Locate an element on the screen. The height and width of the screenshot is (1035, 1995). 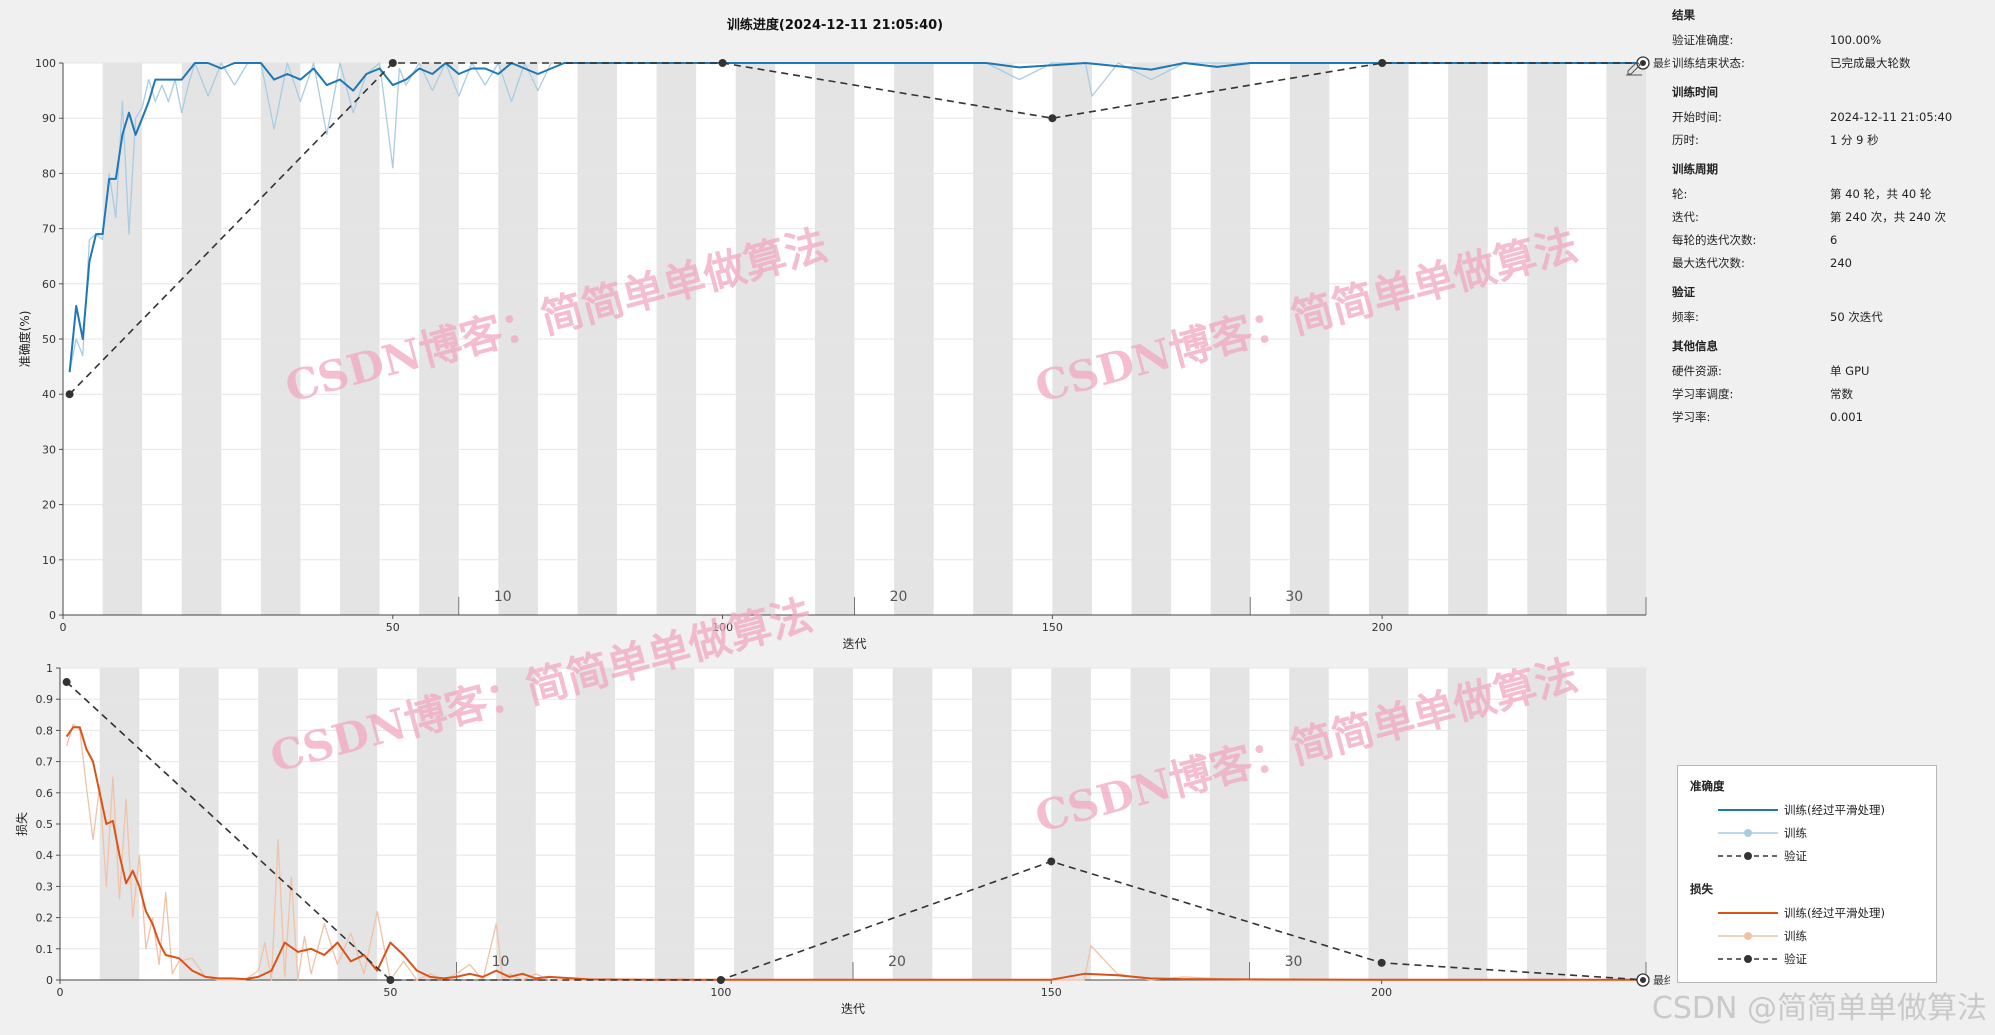
legend-swatch-loss-validation is located at coordinates (1748, 958).